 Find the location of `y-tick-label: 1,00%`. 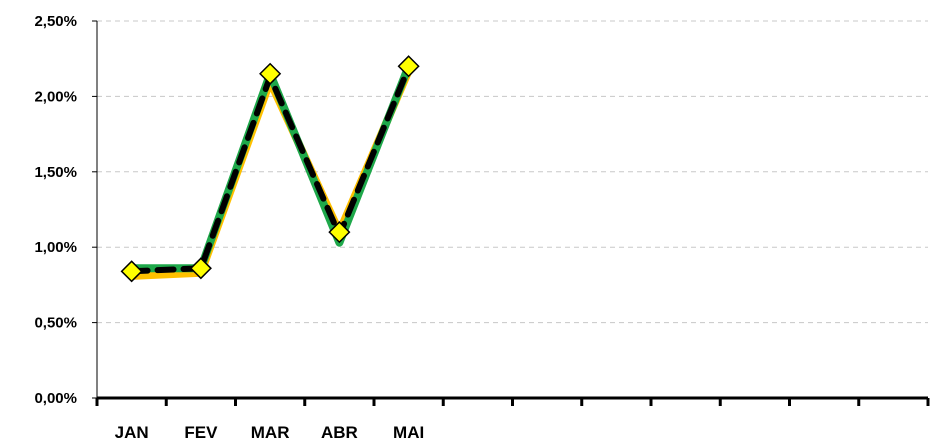

y-tick-label: 1,00% is located at coordinates (55, 247).